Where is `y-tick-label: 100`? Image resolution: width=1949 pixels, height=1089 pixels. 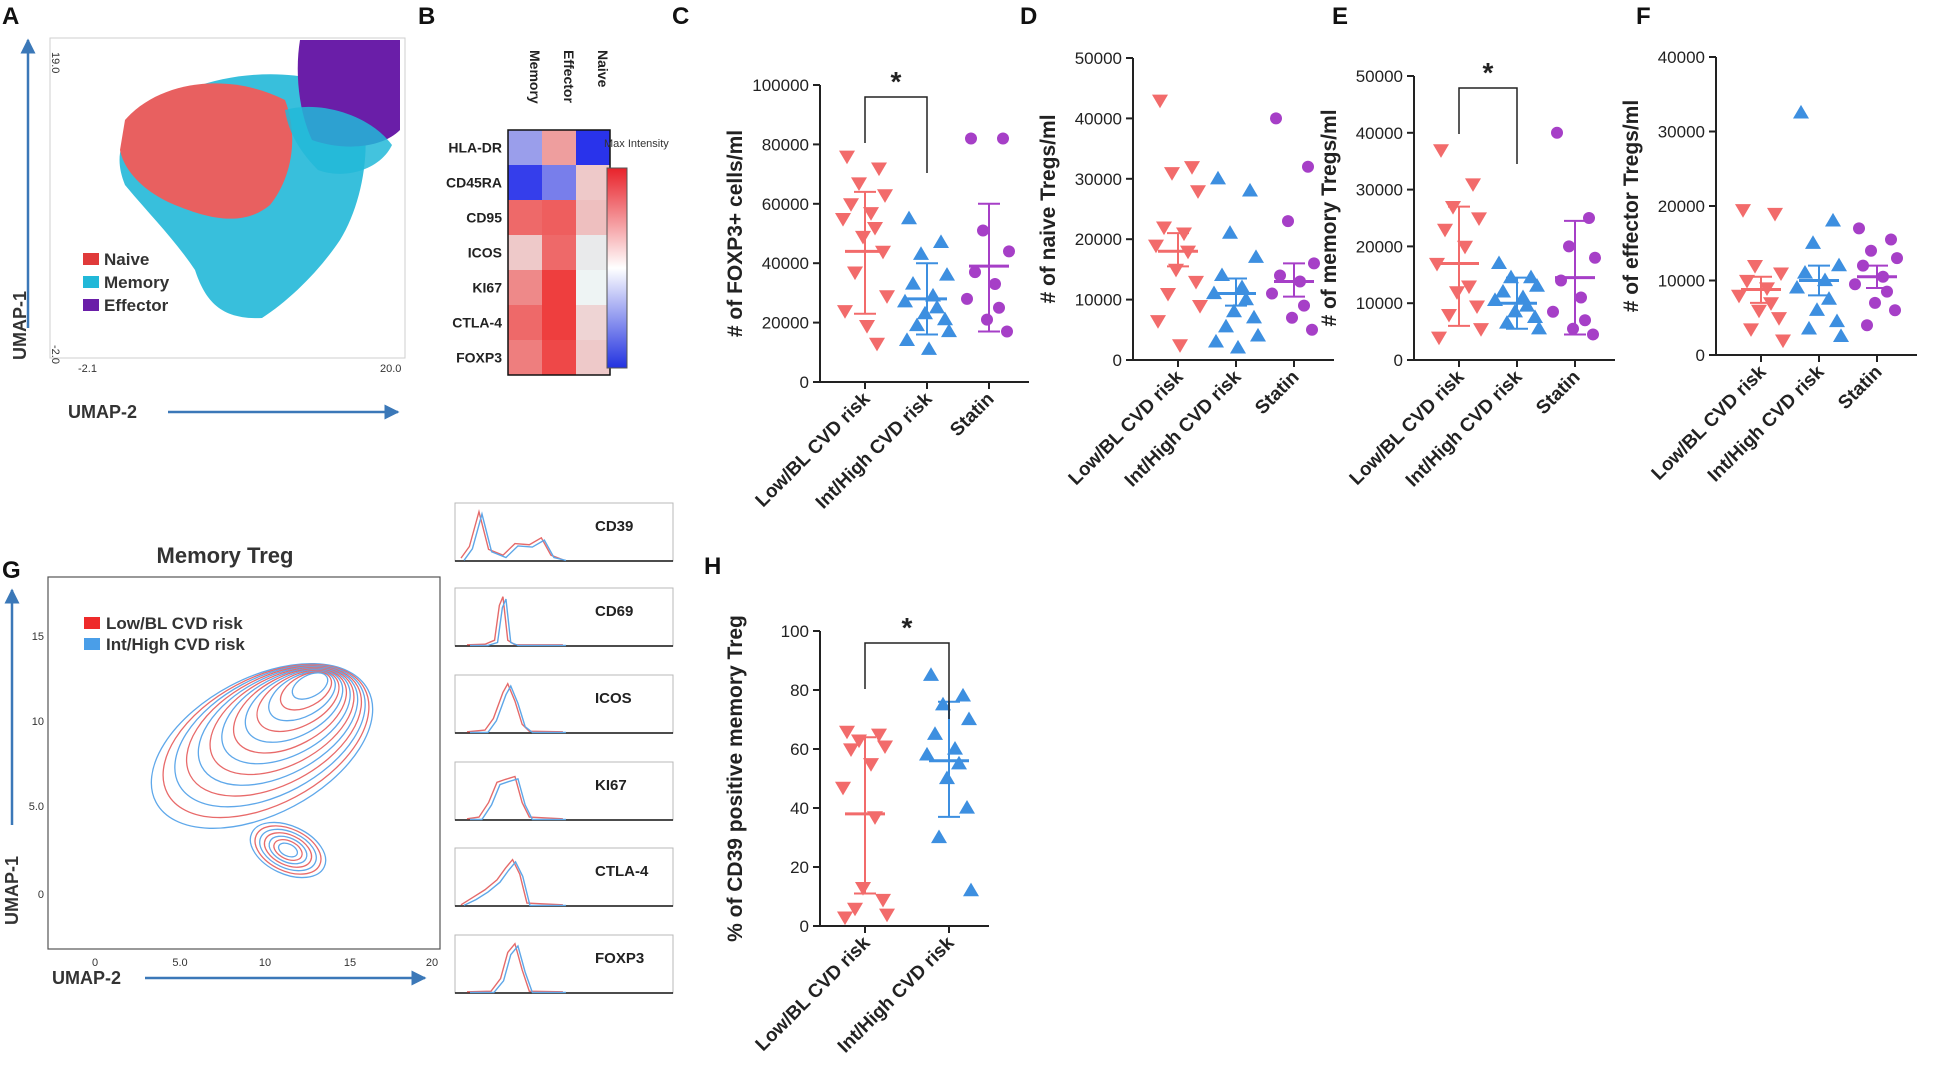
y-tick-label: 100 is located at coordinates (795, 631).